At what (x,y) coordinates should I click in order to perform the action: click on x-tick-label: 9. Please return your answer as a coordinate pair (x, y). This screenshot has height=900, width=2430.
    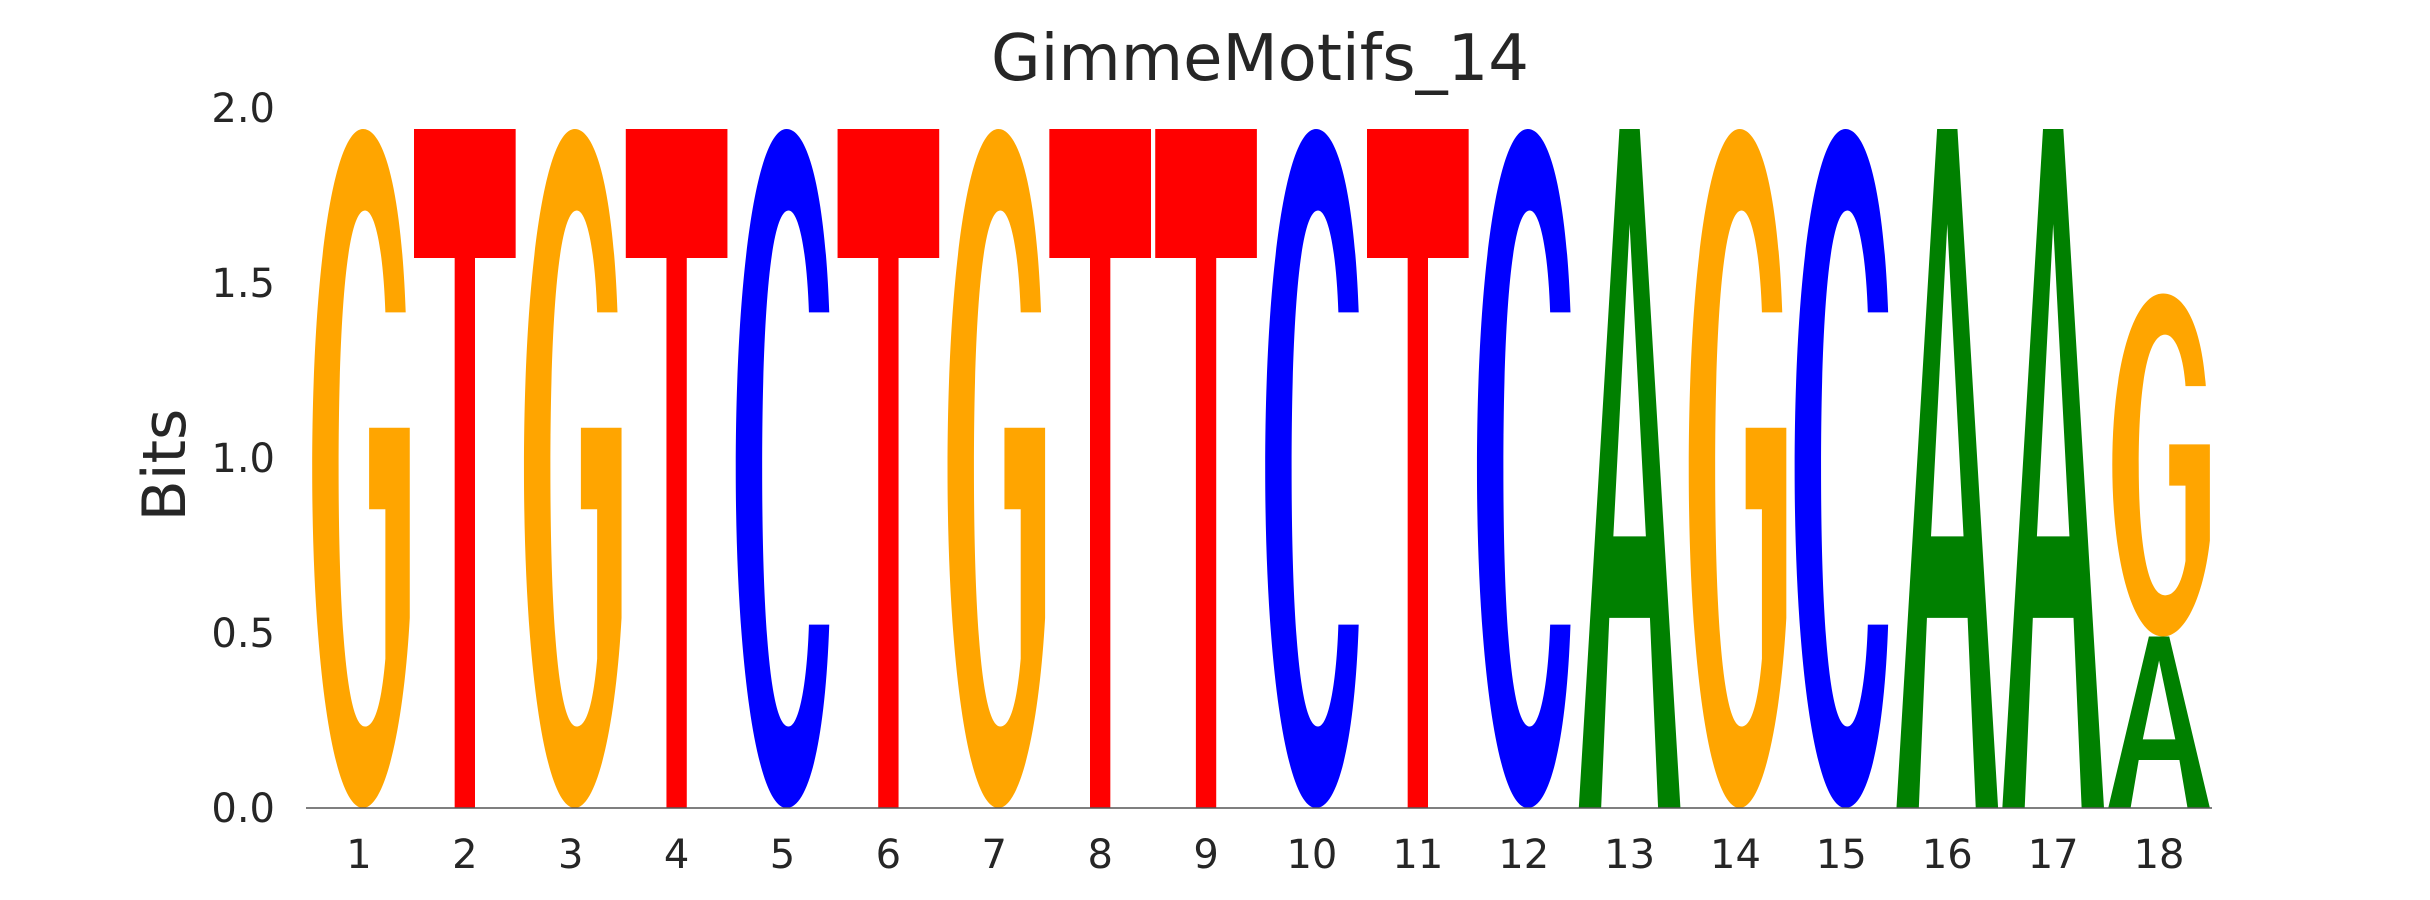
    Looking at the image, I should click on (1205, 855).